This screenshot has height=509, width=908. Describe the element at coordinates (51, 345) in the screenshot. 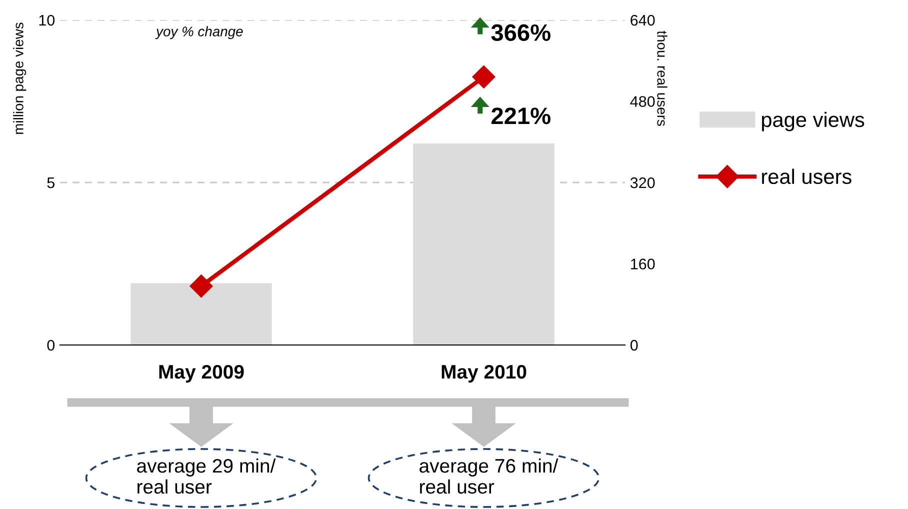

I see `y-tick-label: 0` at that location.